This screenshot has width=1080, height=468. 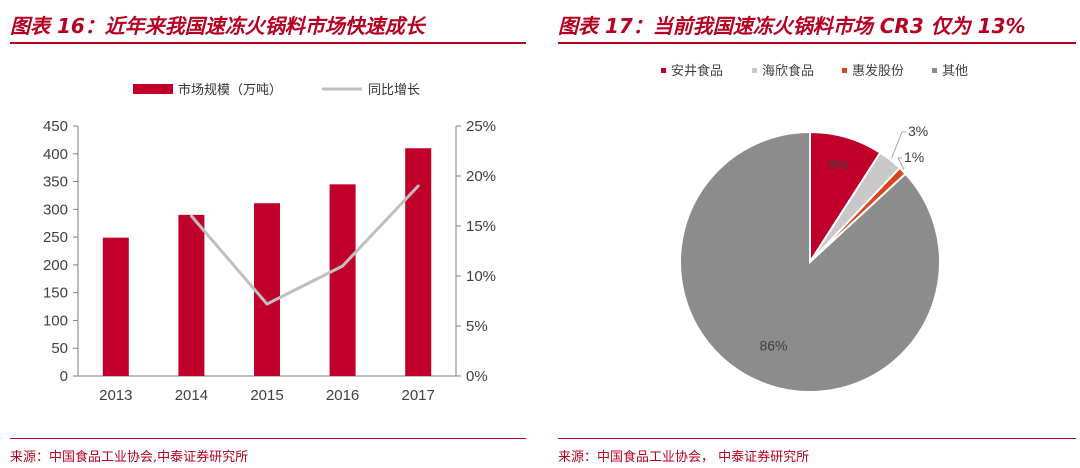 What do you see at coordinates (55, 126) in the screenshot?
I see `y-left-tick-label: 450` at bounding box center [55, 126].